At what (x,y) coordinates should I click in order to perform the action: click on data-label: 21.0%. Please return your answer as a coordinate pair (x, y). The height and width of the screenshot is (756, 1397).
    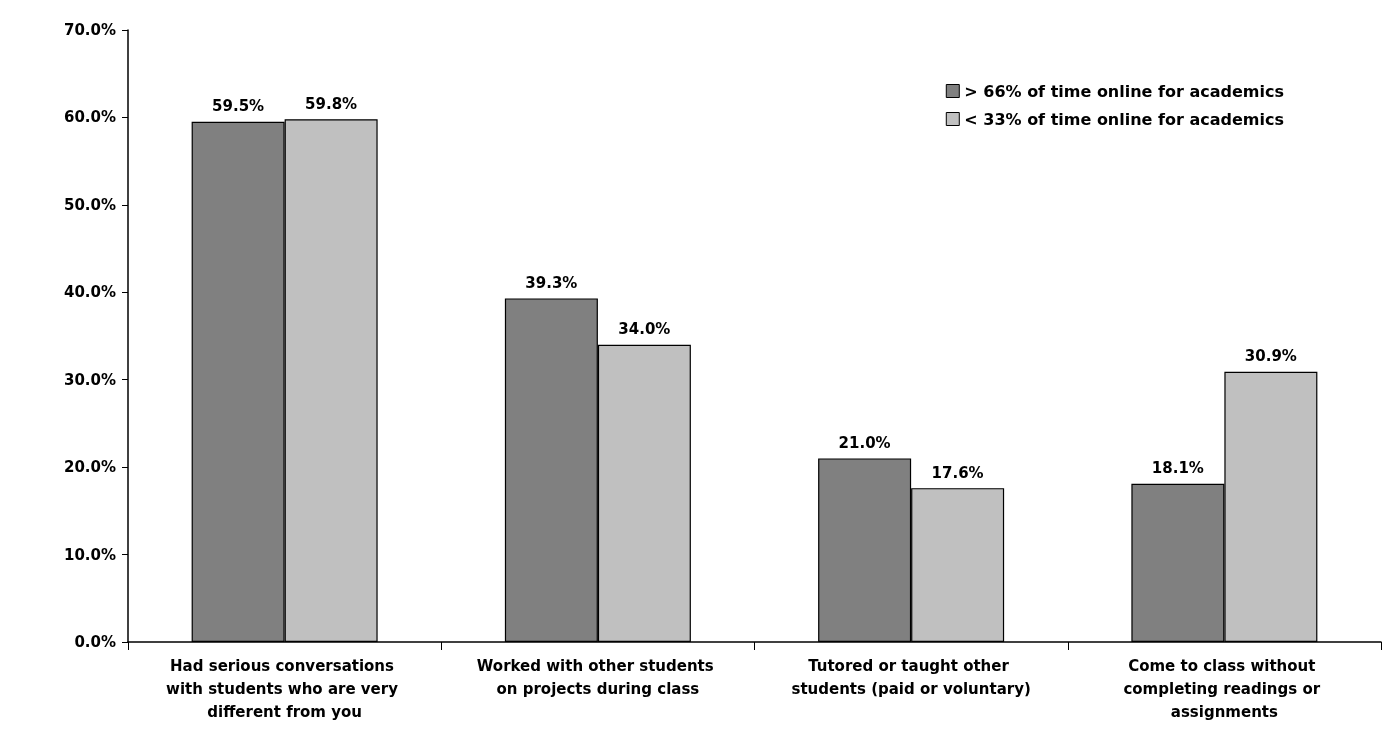
    Looking at the image, I should click on (864, 442).